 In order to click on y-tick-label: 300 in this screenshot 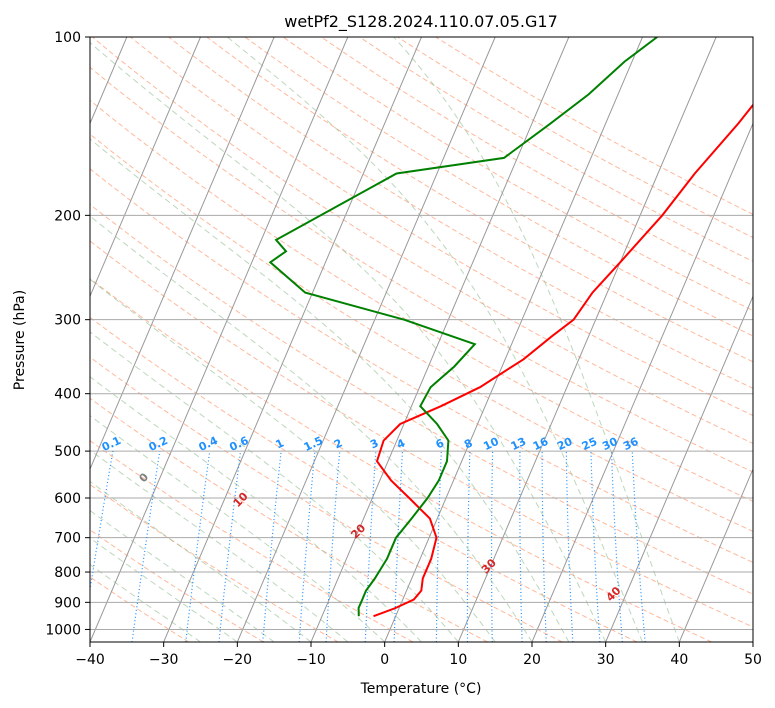, I will do `click(67, 321)`.